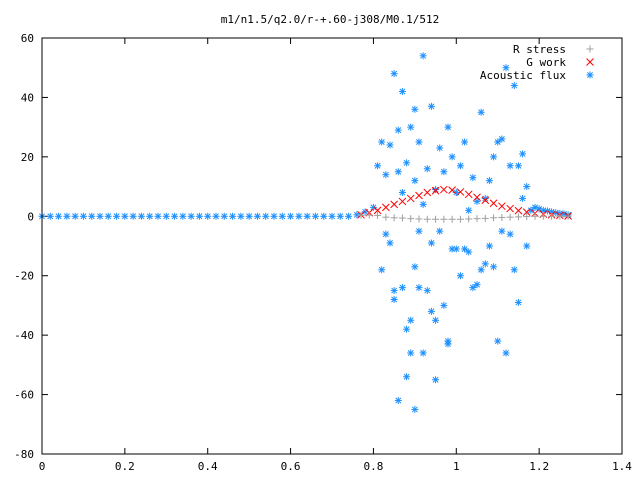 The width and height of the screenshot is (640, 480). What do you see at coordinates (30, 216) in the screenshot?
I see `y-tick-label: 0` at bounding box center [30, 216].